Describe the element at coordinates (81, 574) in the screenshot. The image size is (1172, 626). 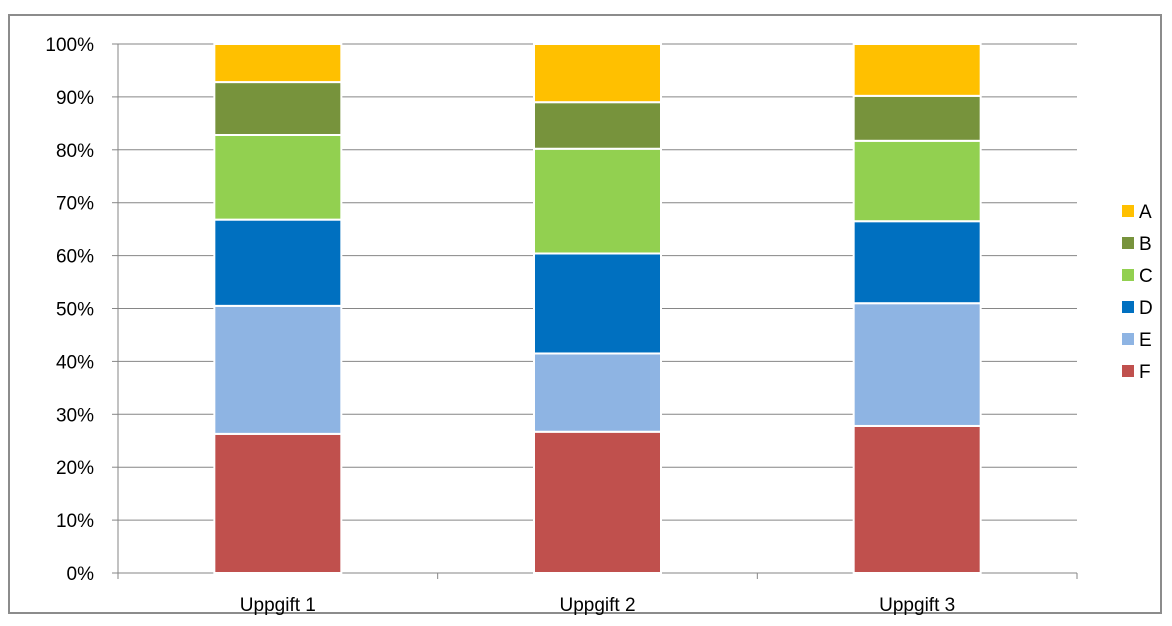
I see `y-tick-label: 0%` at that location.